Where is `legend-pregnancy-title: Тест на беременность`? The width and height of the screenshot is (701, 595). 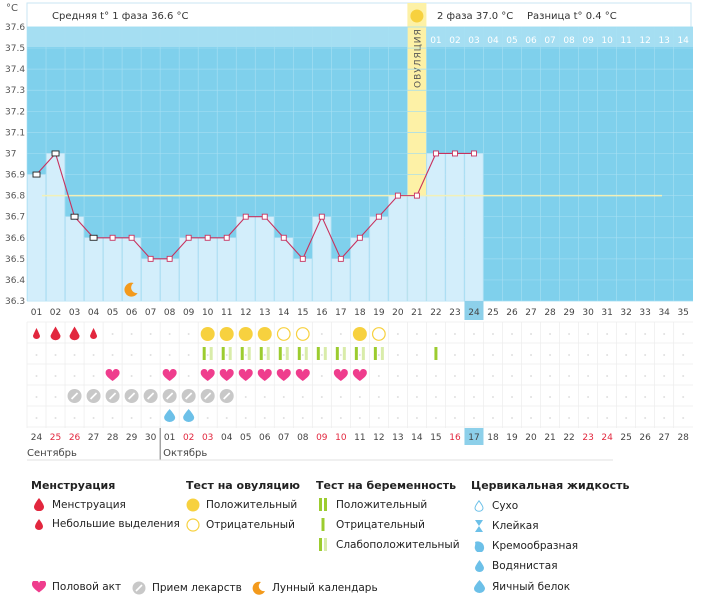 legend-pregnancy-title: Тест на беременность is located at coordinates (386, 485).